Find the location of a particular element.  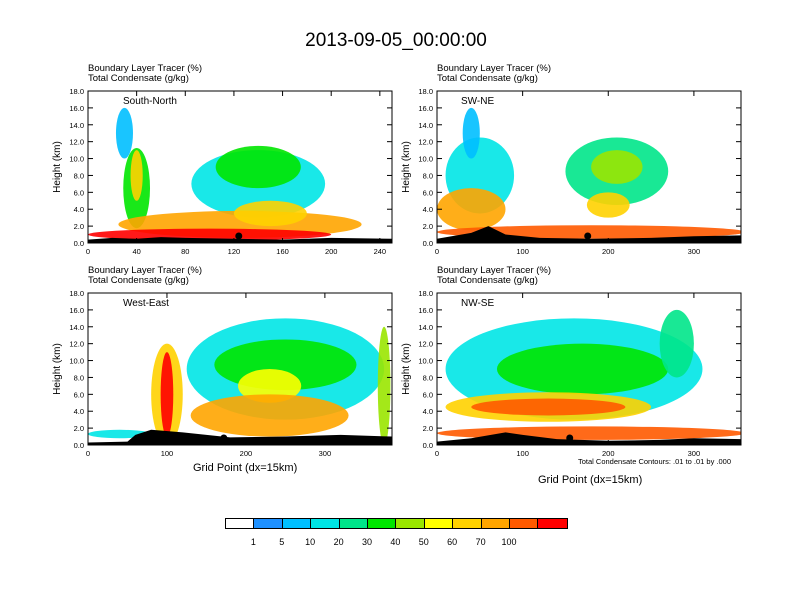

x-tick-label: 40 is located at coordinates (136, 251).